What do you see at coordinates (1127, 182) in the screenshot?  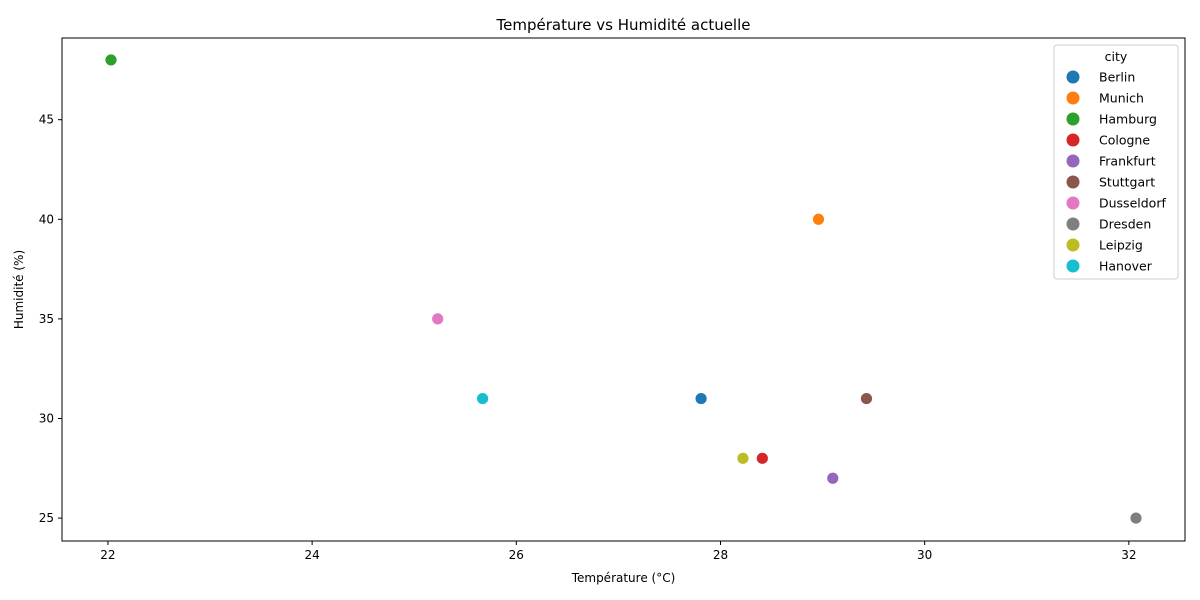 I see `legend-label-stuttgart: Stuttgart` at bounding box center [1127, 182].